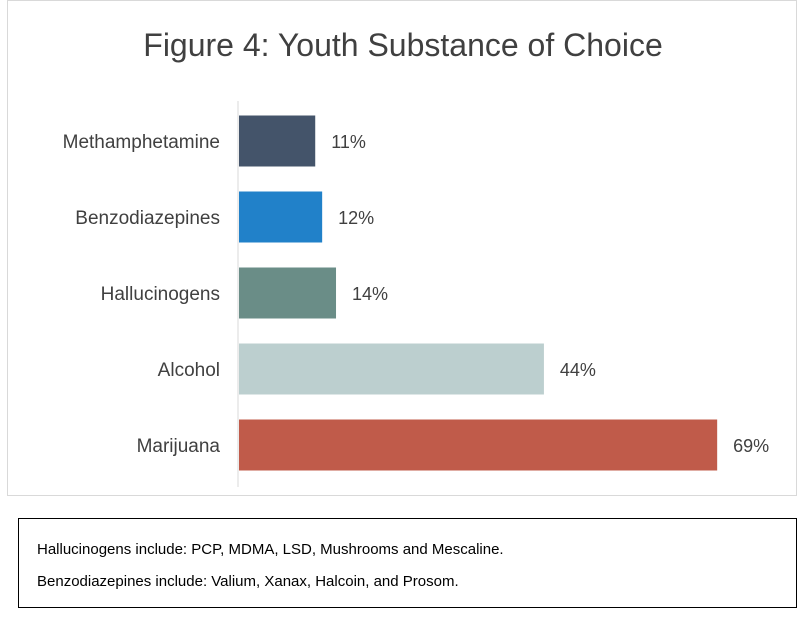 This screenshot has width=801, height=617. I want to click on bar-methamphetamine, so click(277, 141).